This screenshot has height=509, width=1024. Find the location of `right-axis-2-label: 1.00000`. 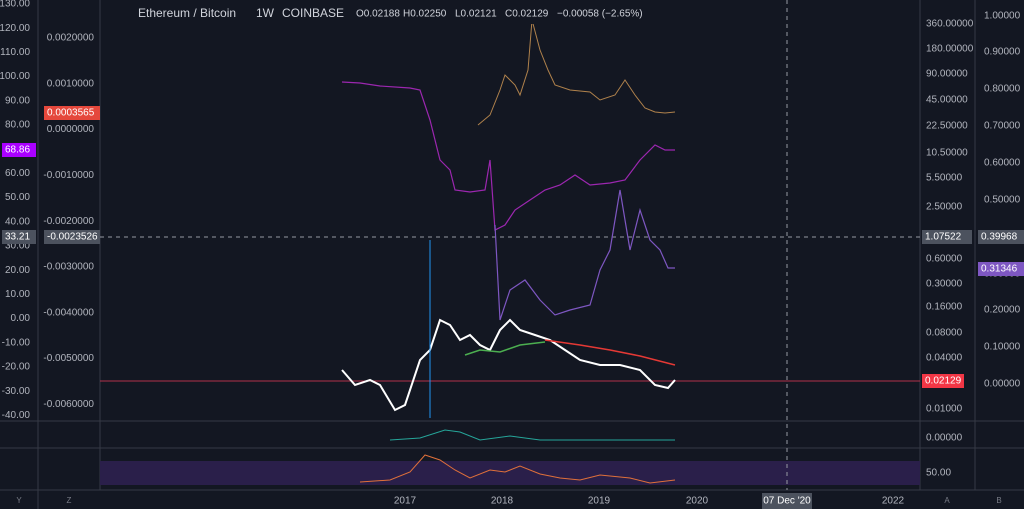

right-axis-2-label: 1.00000 is located at coordinates (1002, 16).